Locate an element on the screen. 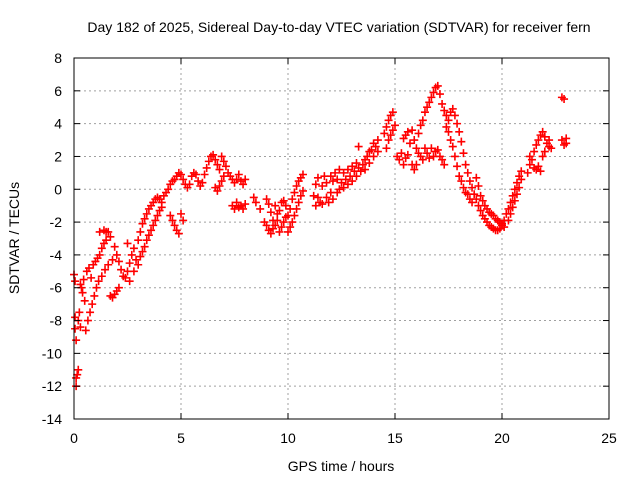 This screenshot has height=480, width=640. x-tick-label: 20 is located at coordinates (502, 438).